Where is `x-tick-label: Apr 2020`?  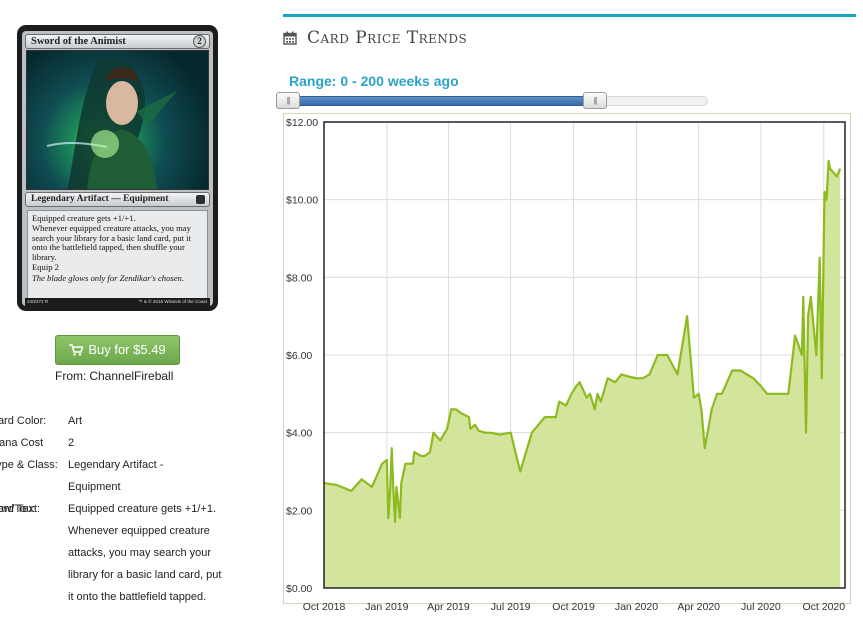 x-tick-label: Apr 2020 is located at coordinates (698, 607).